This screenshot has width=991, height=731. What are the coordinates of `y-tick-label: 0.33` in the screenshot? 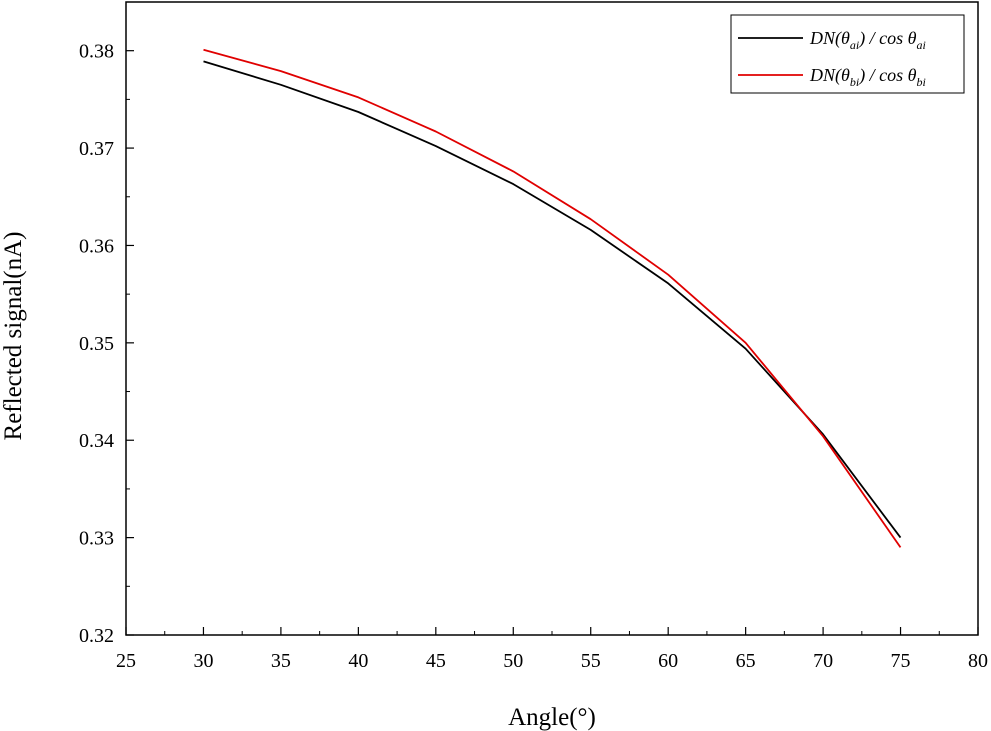 It's located at (96, 539).